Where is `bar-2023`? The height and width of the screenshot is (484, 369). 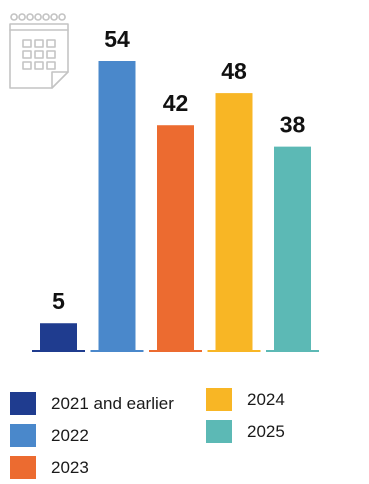
bar-2023 is located at coordinates (175, 237).